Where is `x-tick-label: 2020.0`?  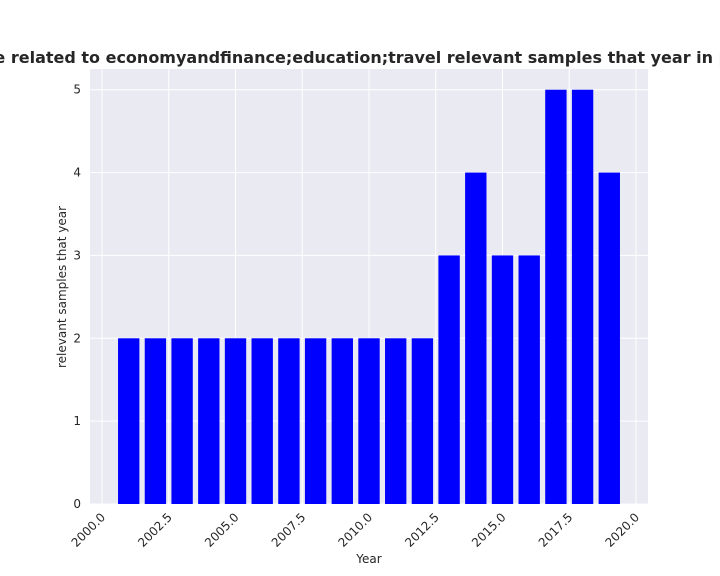 x-tick-label: 2020.0 is located at coordinates (623, 530).